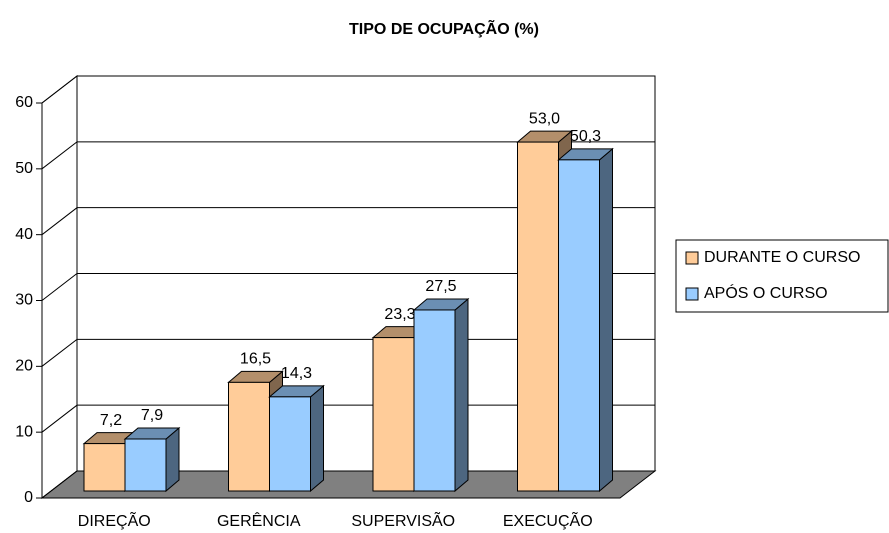  I want to click on y-tick-label: 10, so click(24, 431).